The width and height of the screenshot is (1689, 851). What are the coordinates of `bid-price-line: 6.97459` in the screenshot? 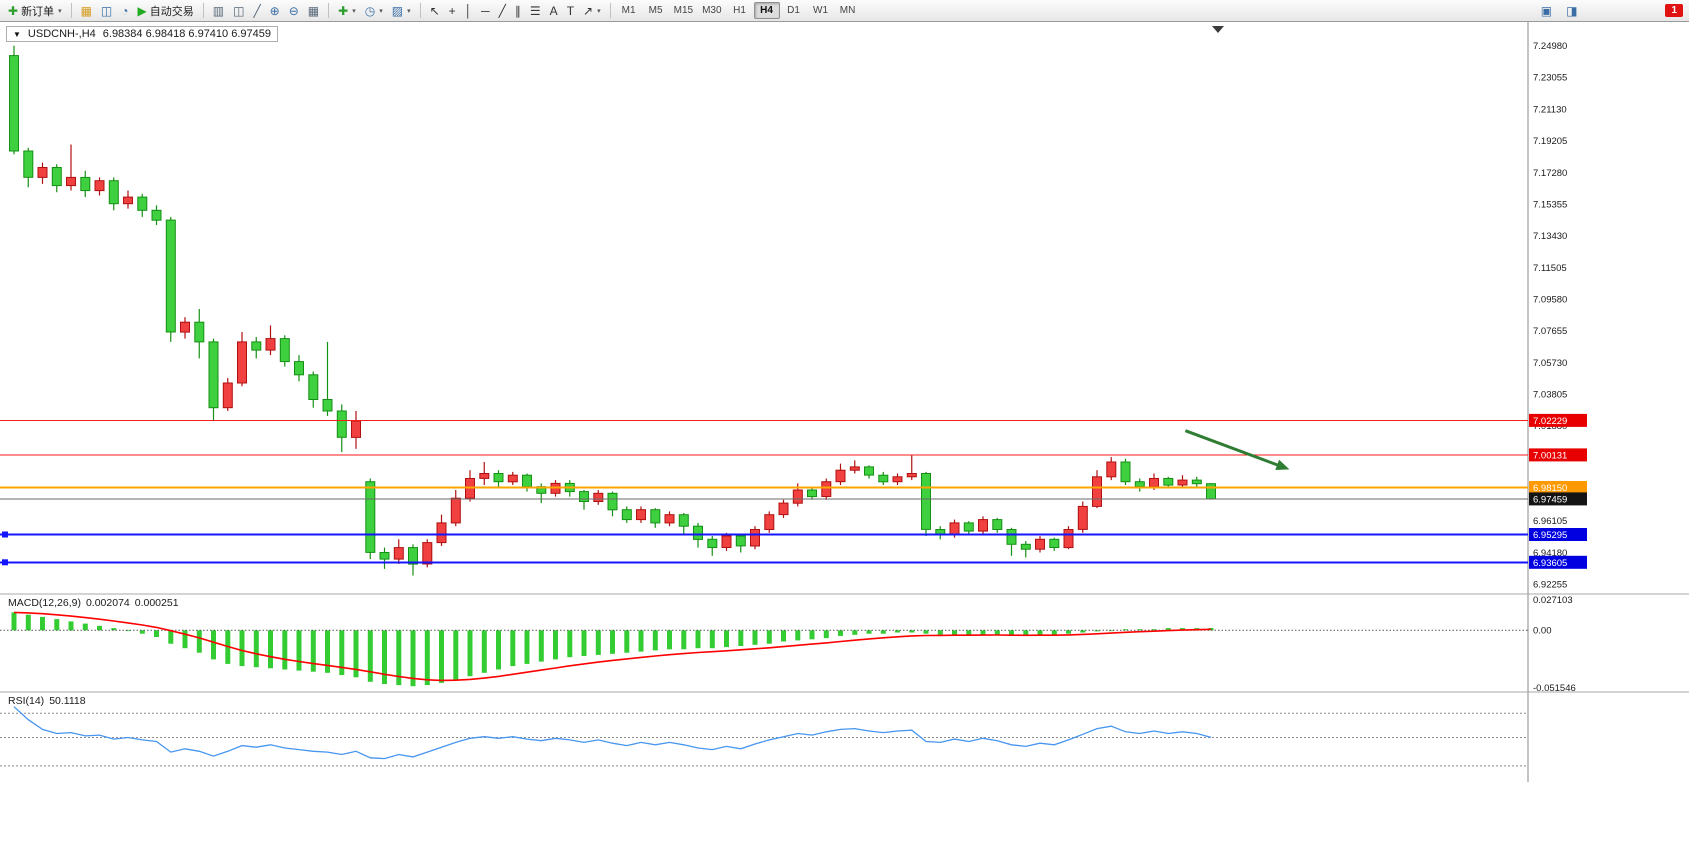 It's located at (793, 499).